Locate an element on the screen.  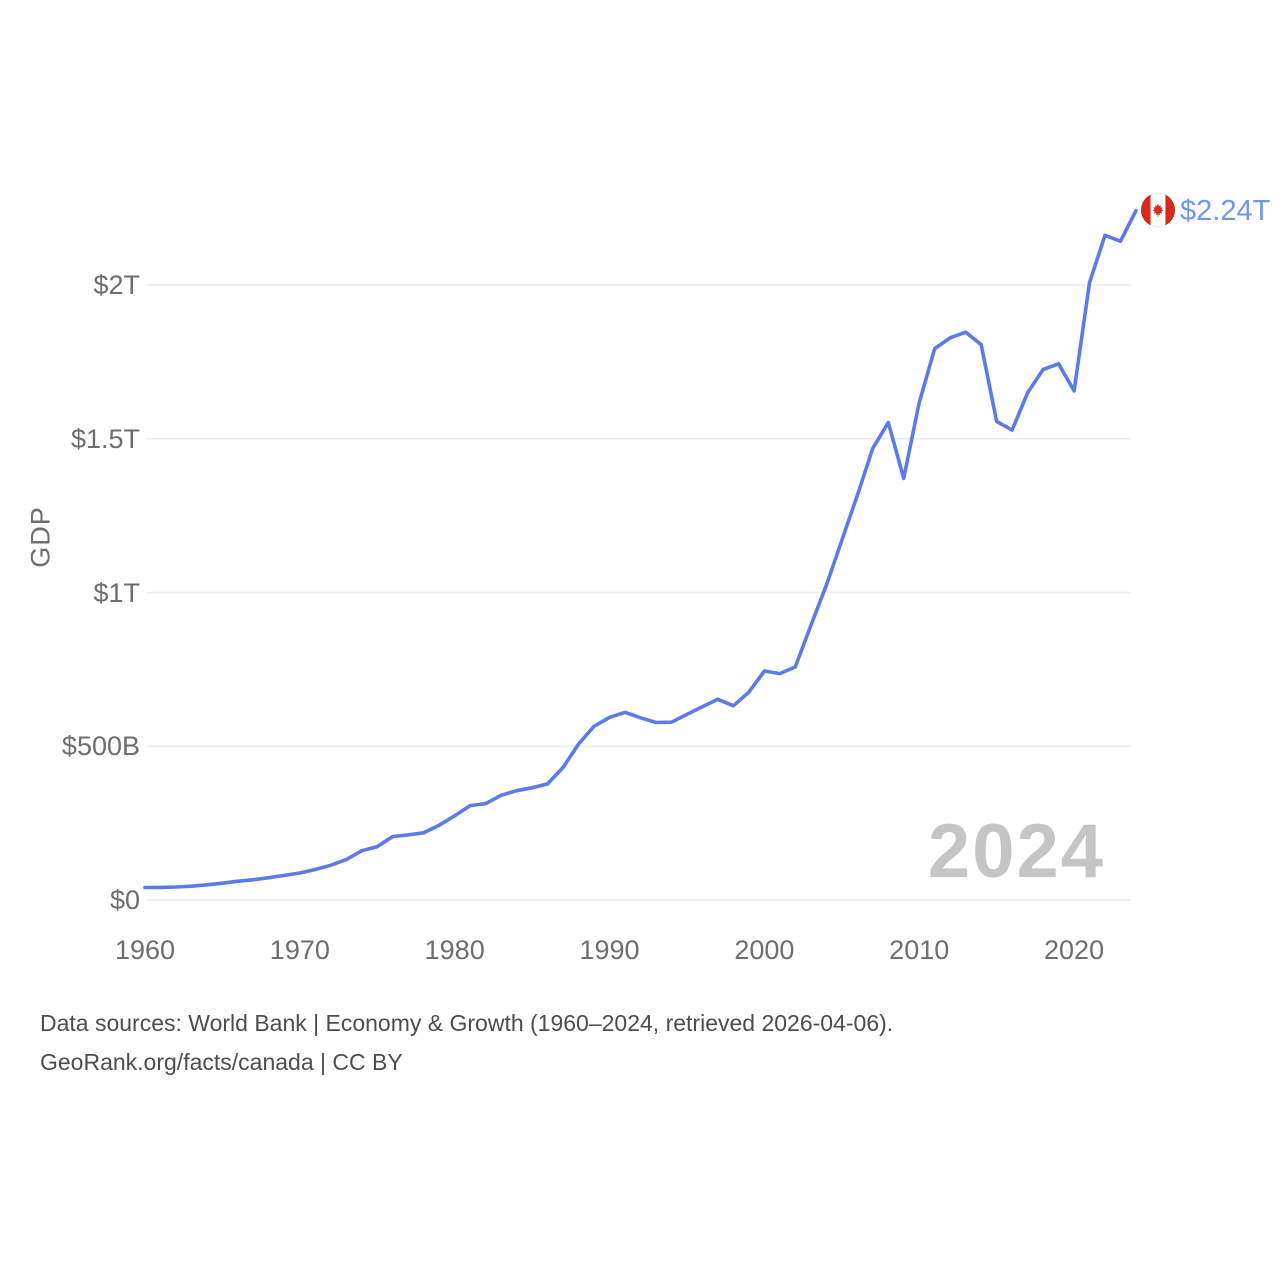
footer-attribution-line: GeoRank.org/facts/canada | CC BY is located at coordinates (221, 1062).